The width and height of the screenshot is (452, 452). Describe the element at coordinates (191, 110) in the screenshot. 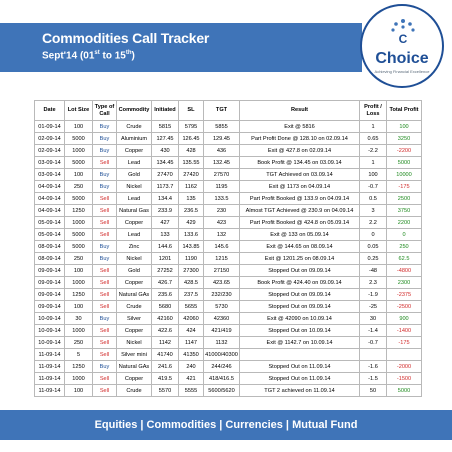

I see `col-header-sl: SL` at that location.